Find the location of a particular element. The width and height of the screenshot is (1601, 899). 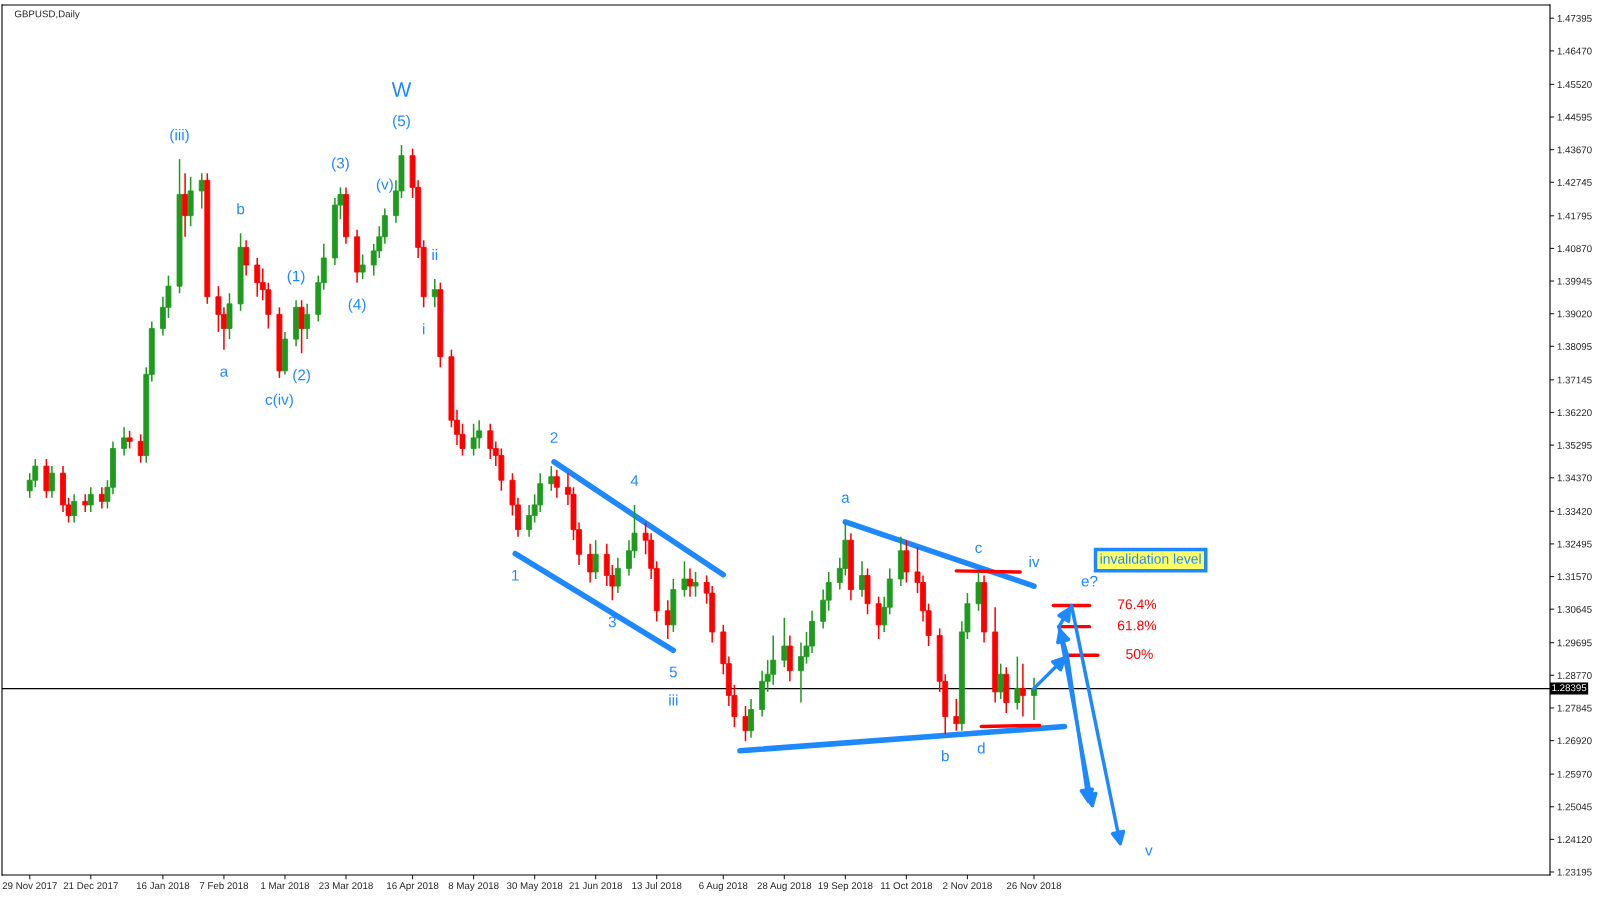

x-tick-label: 19 Sep 2018 is located at coordinates (845, 887).